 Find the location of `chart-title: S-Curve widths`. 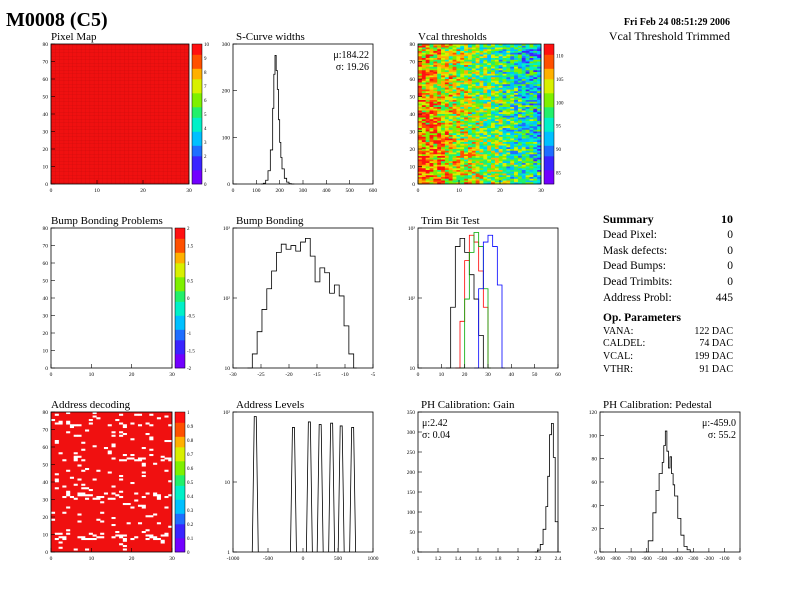

chart-title: S-Curve widths is located at coordinates (270, 37).